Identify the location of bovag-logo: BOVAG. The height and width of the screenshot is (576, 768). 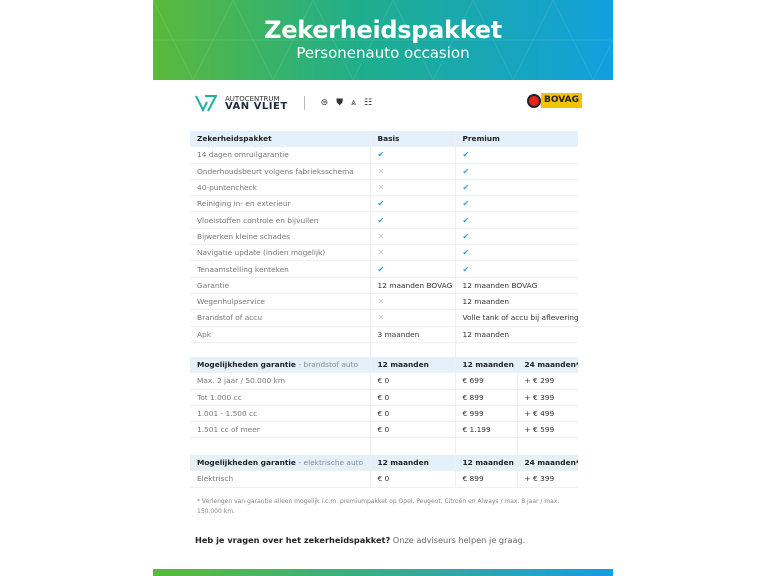
(554, 100).